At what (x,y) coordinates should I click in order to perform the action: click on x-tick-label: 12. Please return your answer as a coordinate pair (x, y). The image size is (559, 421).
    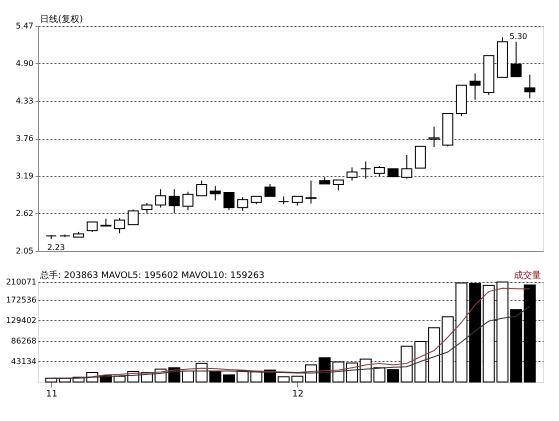
    Looking at the image, I should click on (298, 395).